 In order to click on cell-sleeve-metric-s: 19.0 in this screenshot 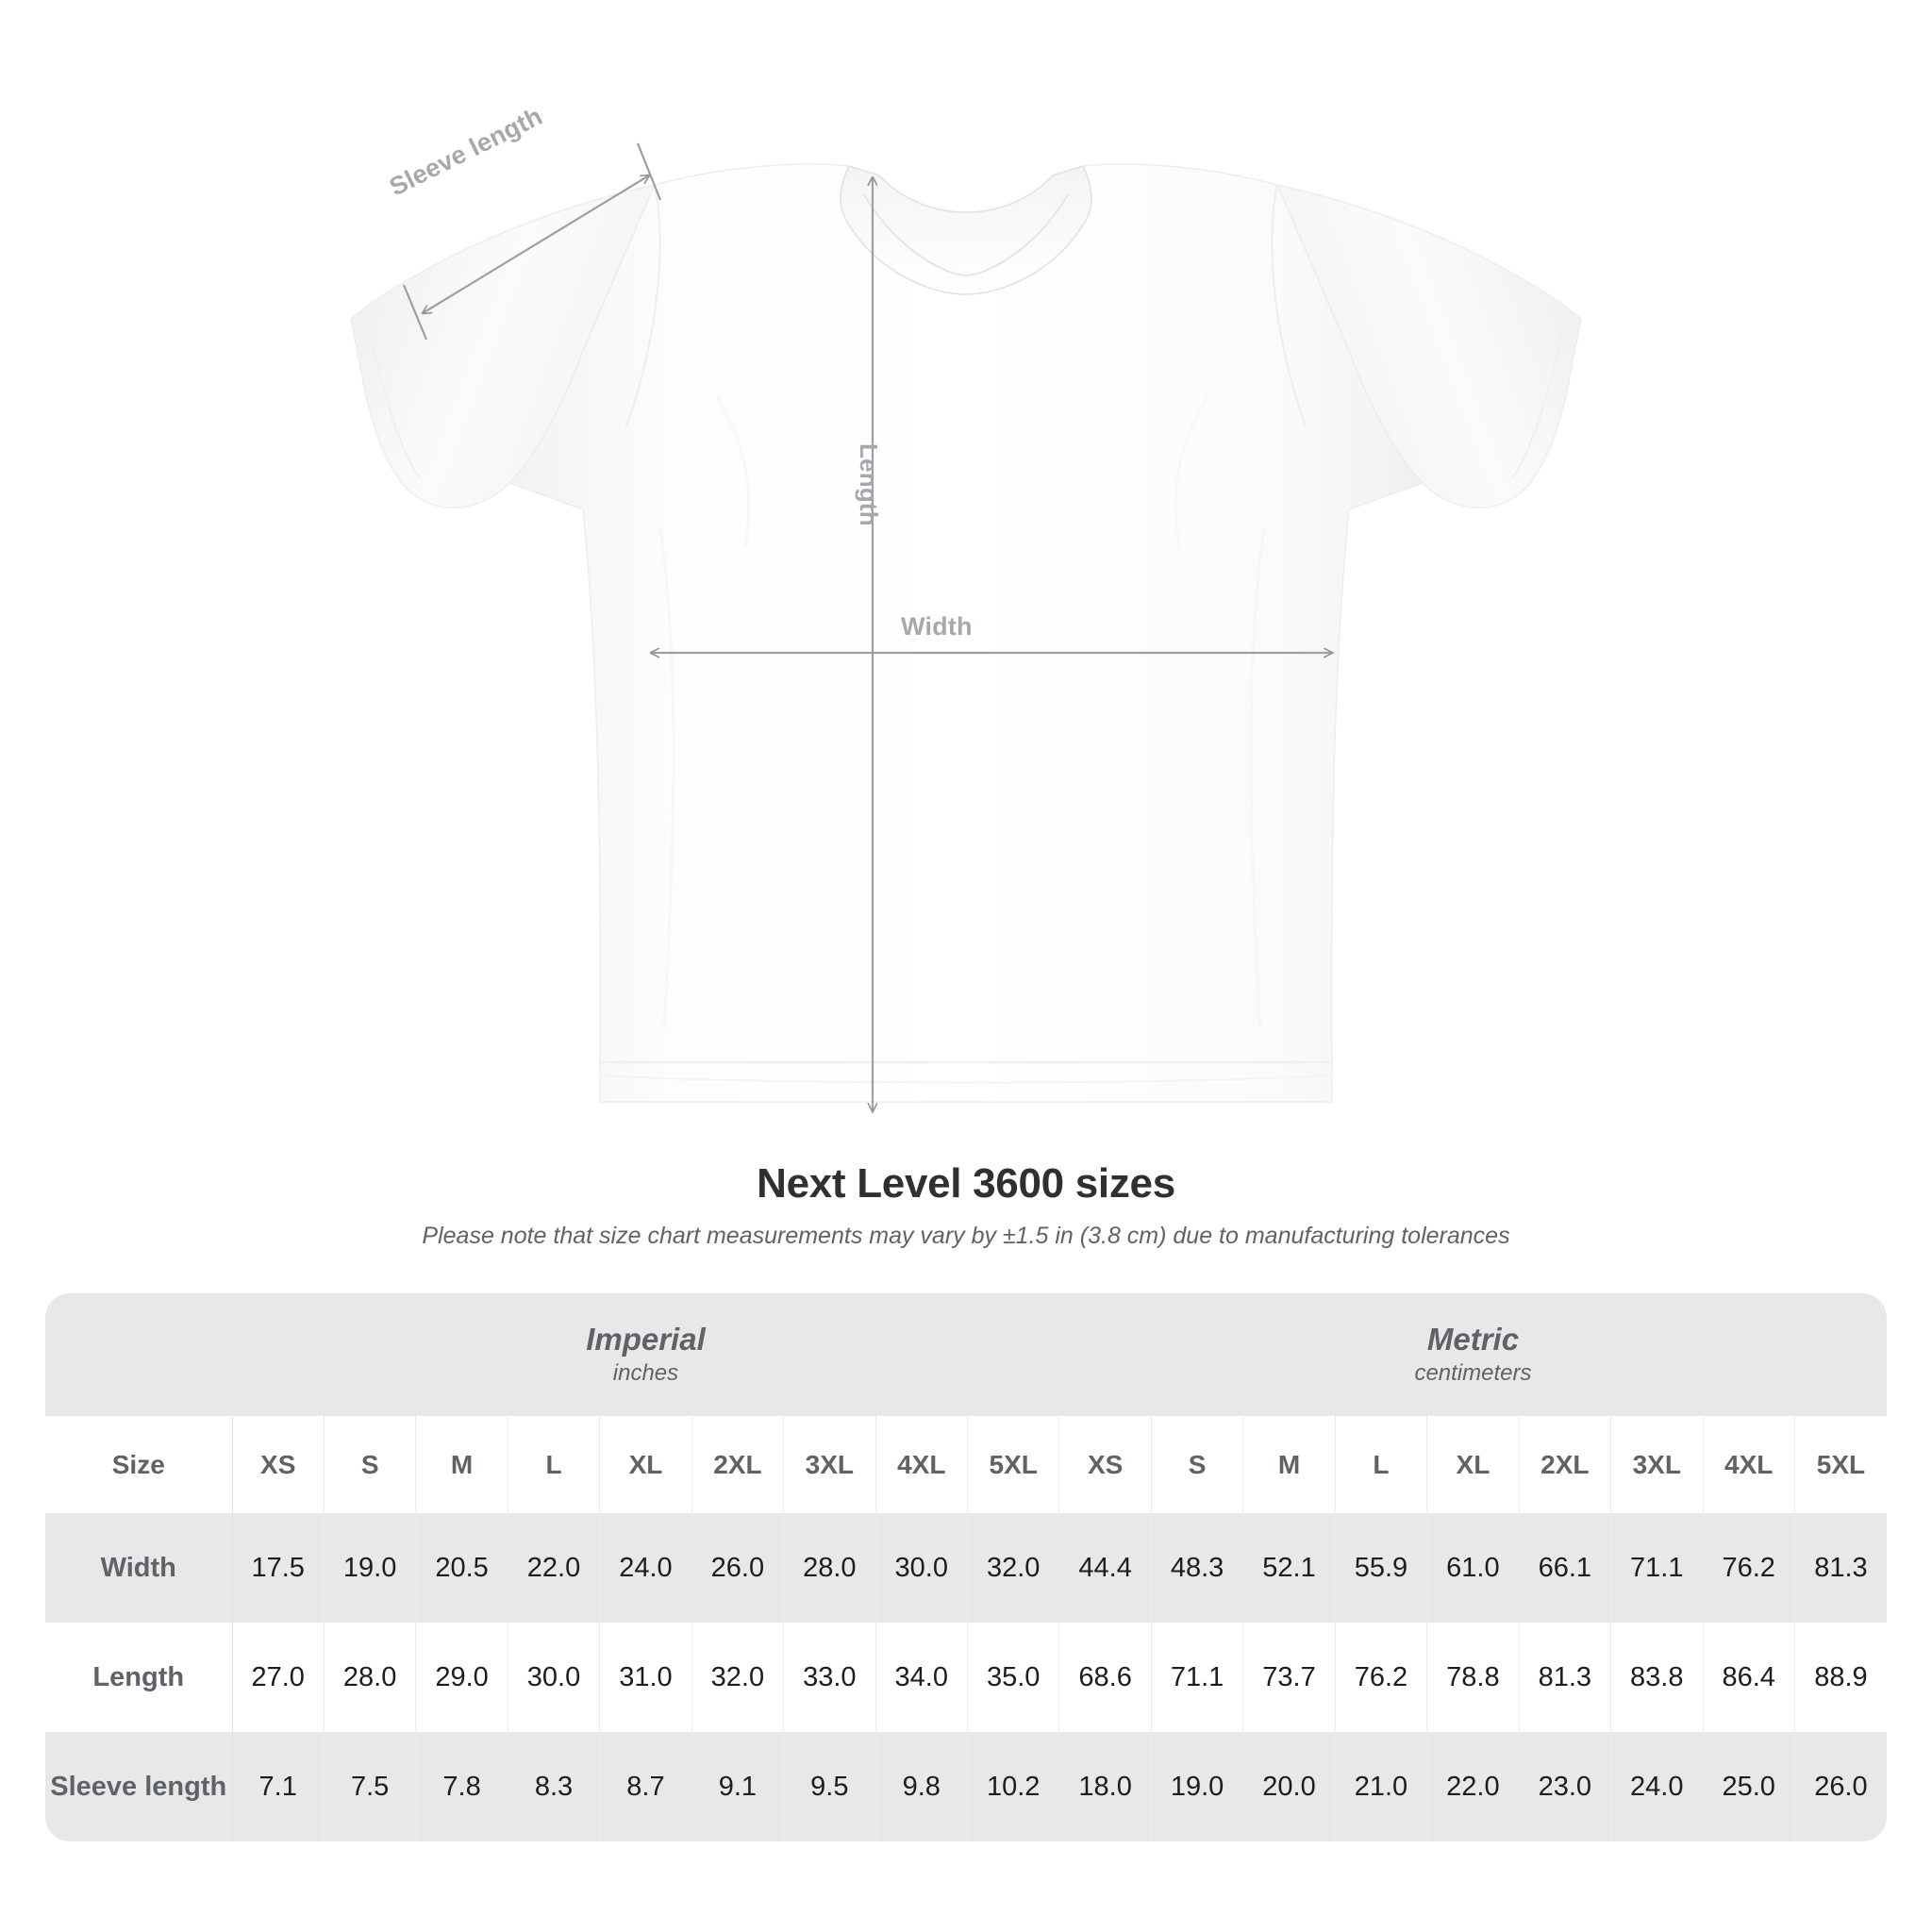, I will do `click(1197, 1787)`.